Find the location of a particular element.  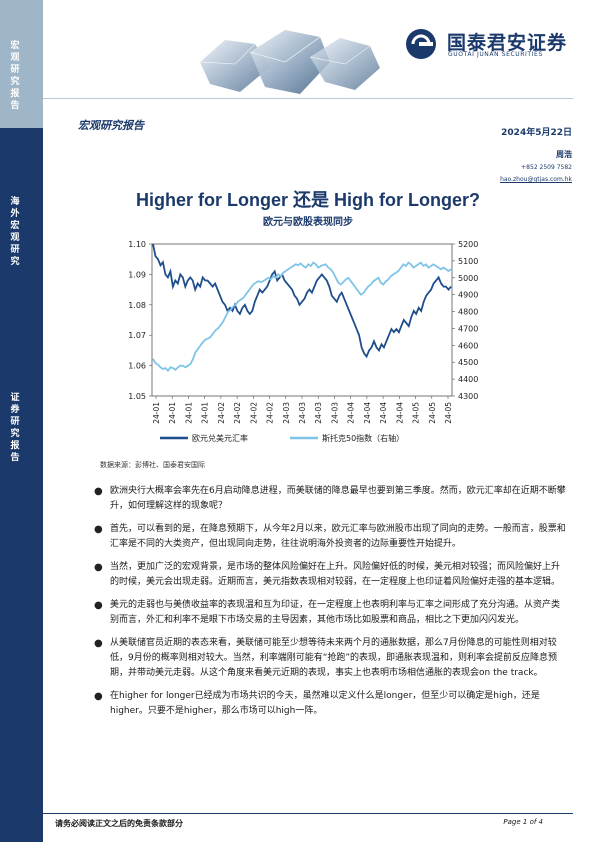

logo-emblem-icon is located at coordinates (421, 44).